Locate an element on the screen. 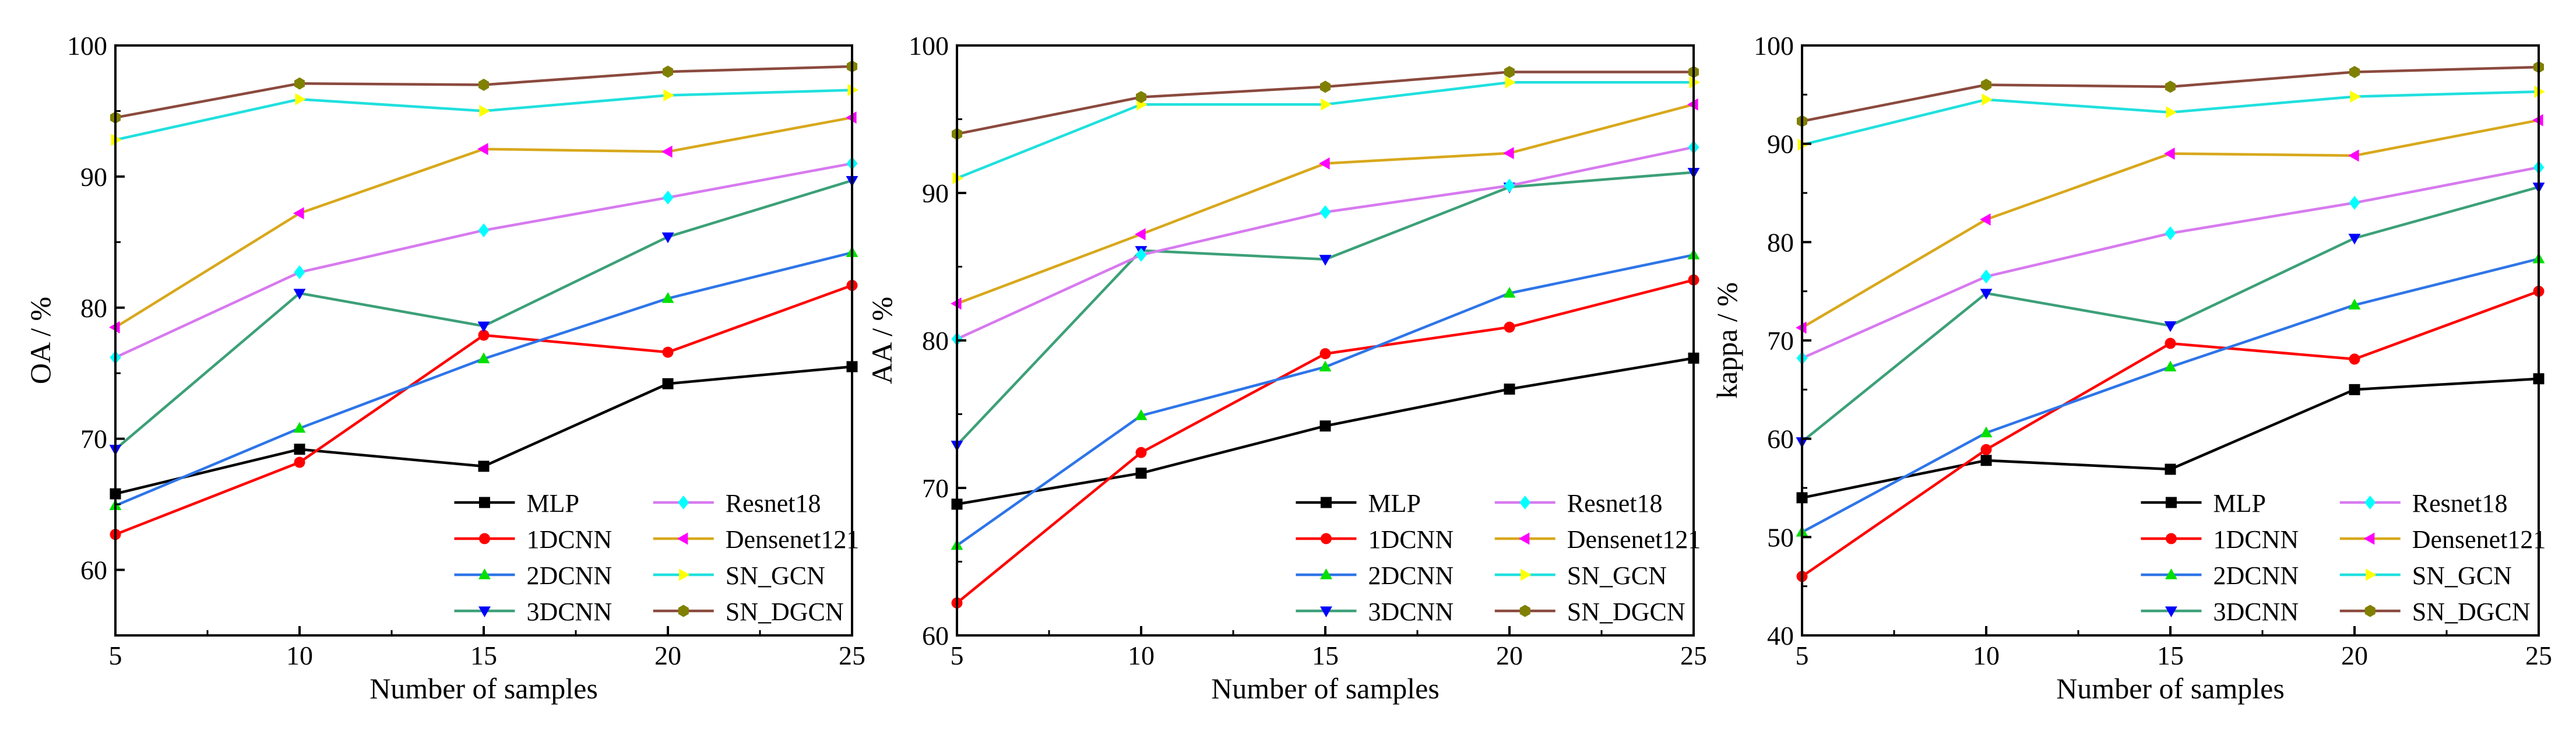 The width and height of the screenshot is (2576, 738). series-sn-gcn is located at coordinates (2171, 118).